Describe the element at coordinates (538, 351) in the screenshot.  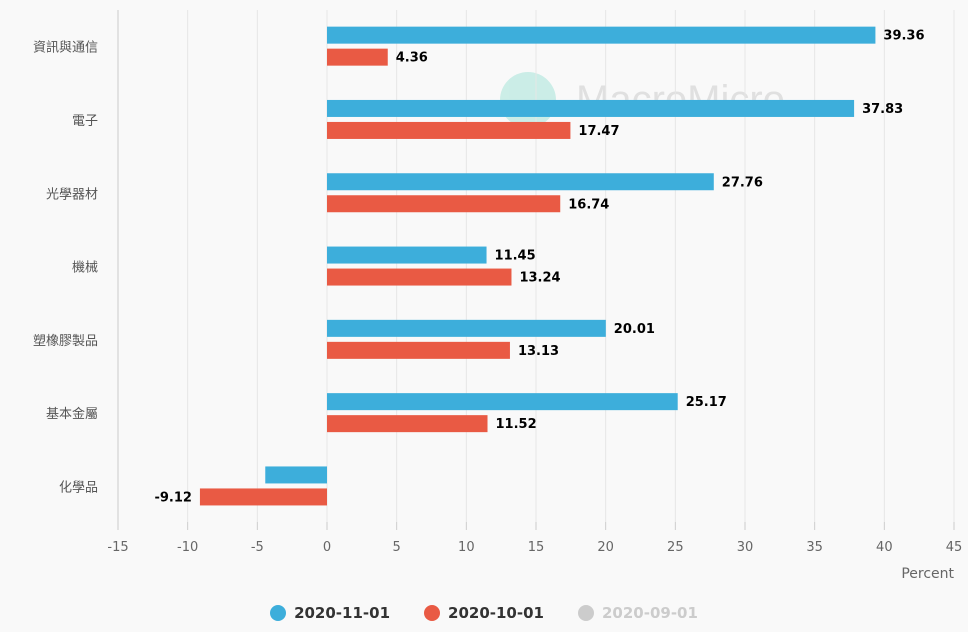
I see `data-label: 13.13` at that location.